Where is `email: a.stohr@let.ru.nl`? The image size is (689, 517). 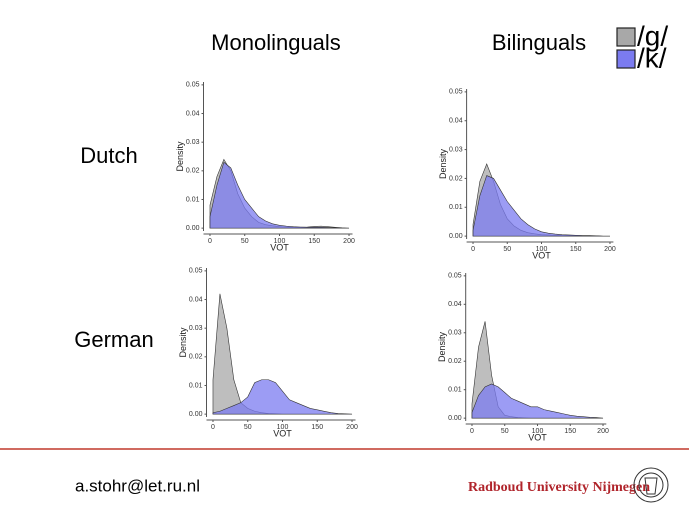 email: a.stohr@let.ru.nl is located at coordinates (137, 485).